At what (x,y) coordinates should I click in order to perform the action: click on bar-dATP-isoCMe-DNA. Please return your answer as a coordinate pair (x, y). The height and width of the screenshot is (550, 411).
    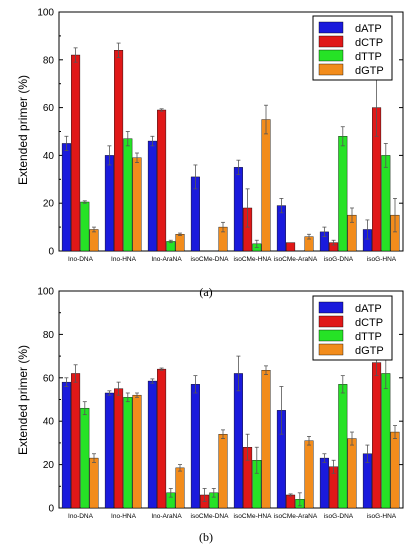
    Looking at the image, I should click on (195, 446).